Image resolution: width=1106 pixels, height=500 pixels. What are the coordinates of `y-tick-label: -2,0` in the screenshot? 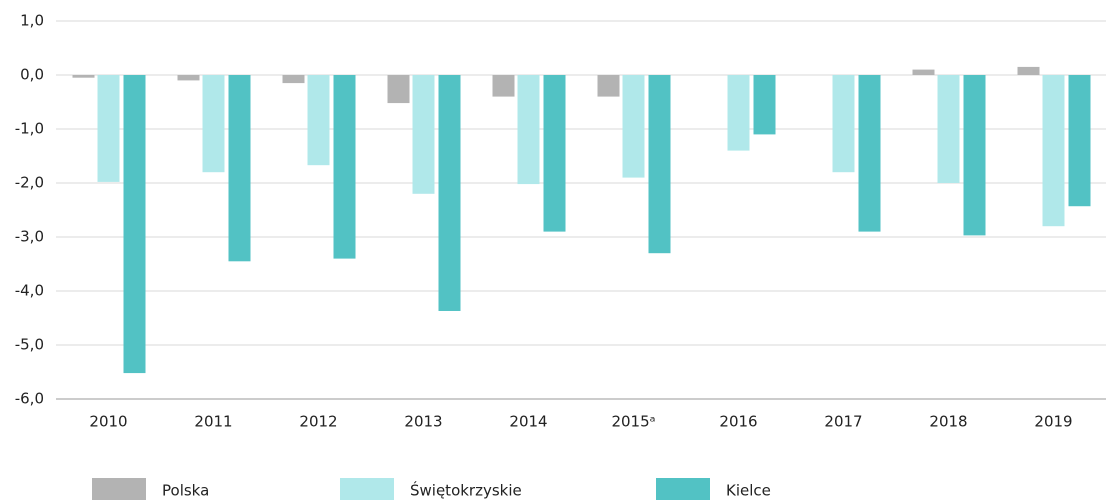 It's located at (29, 183).